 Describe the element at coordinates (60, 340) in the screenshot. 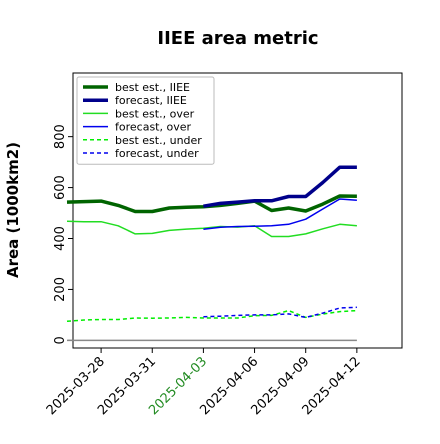

I see `y-tick-label: 0` at that location.